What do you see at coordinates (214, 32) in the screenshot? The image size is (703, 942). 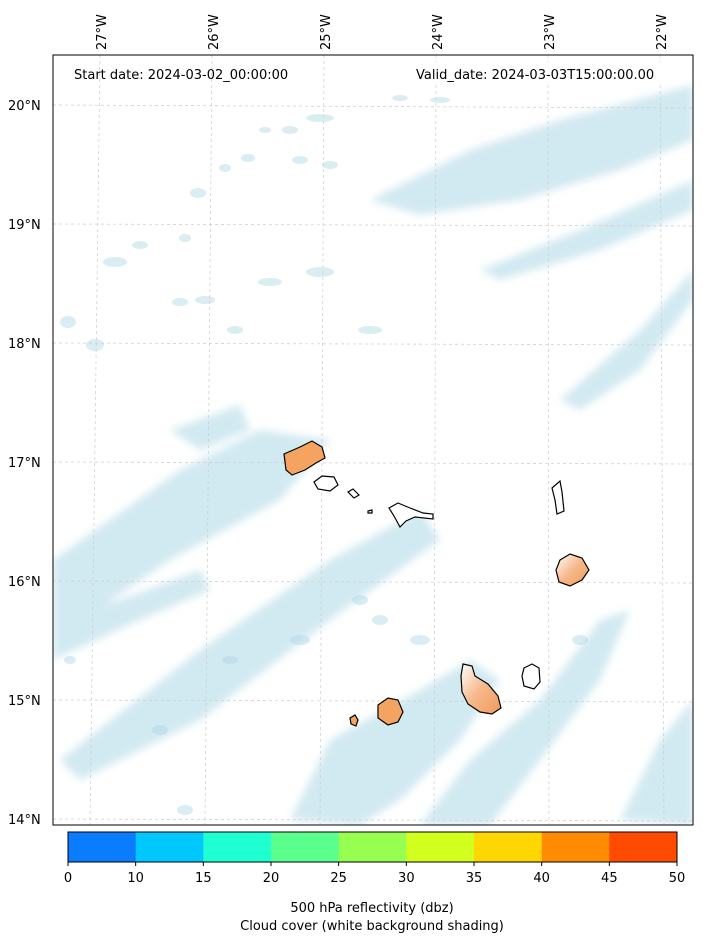 I see `lon-label: 26°W` at bounding box center [214, 32].